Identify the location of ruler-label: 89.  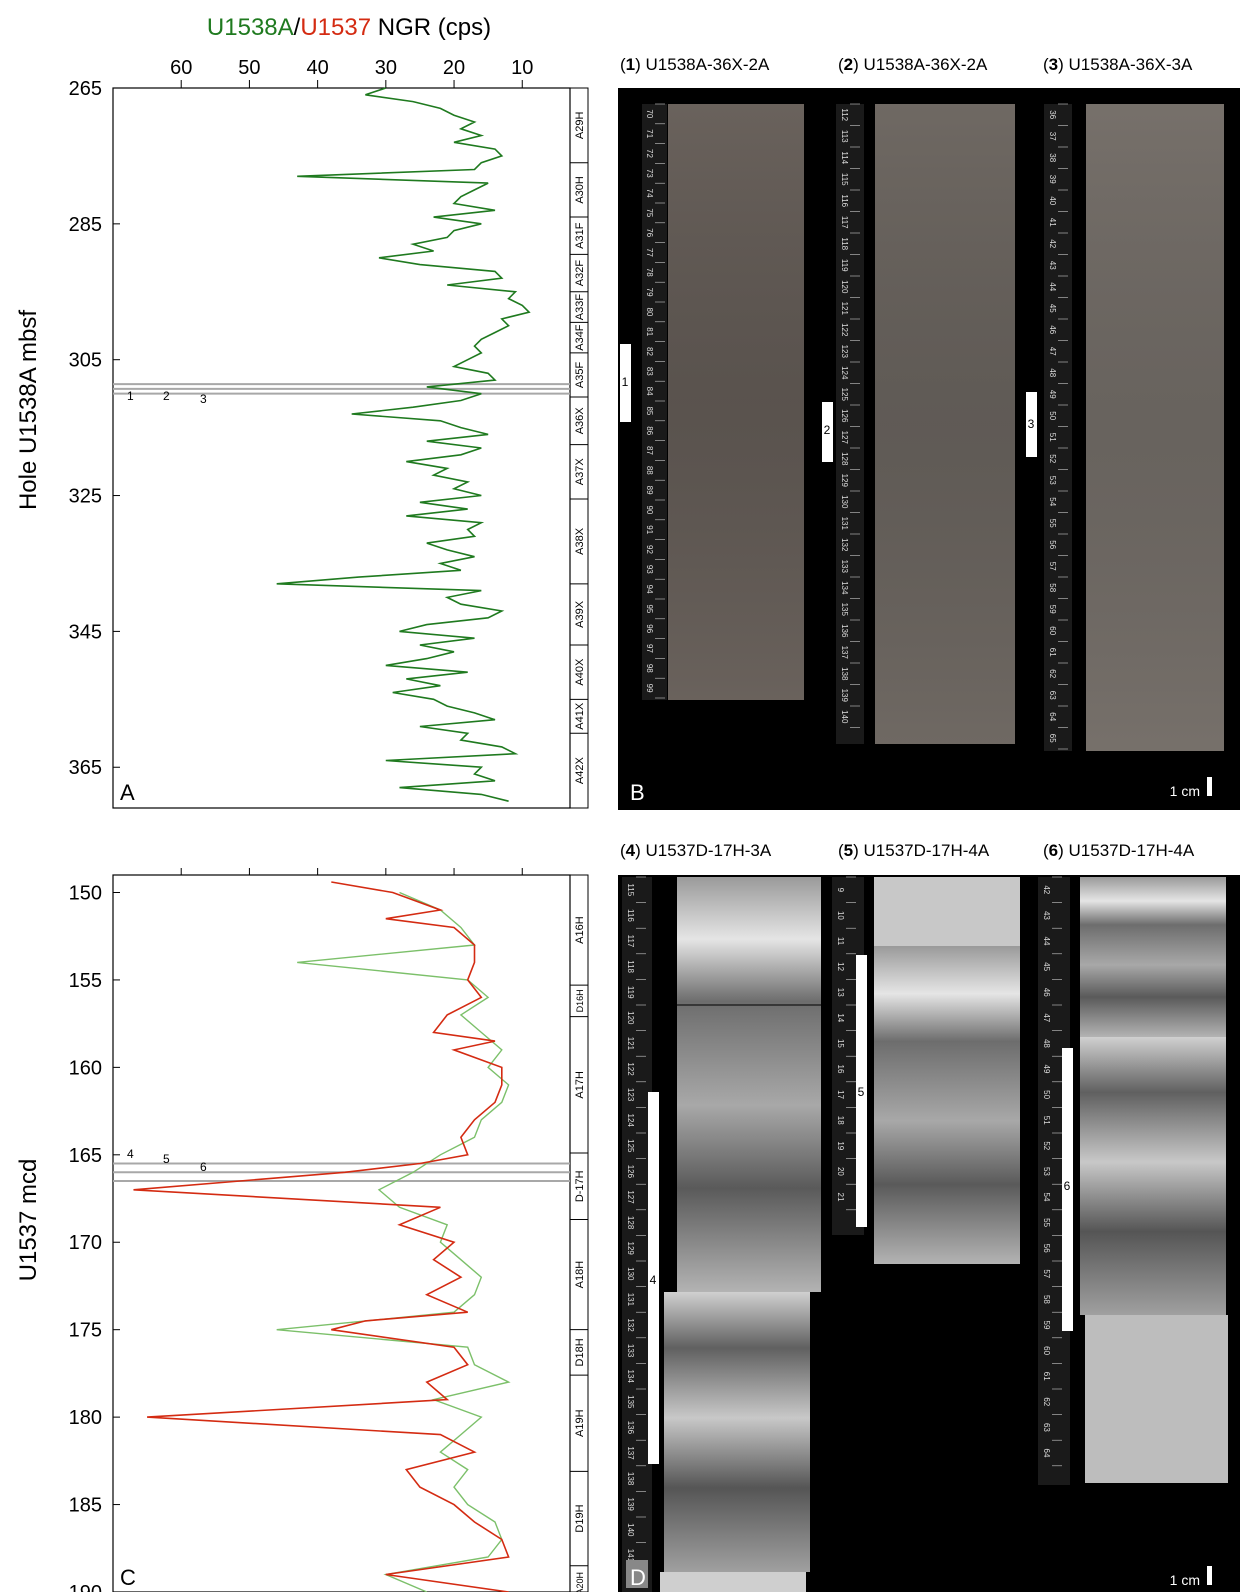
(649, 490).